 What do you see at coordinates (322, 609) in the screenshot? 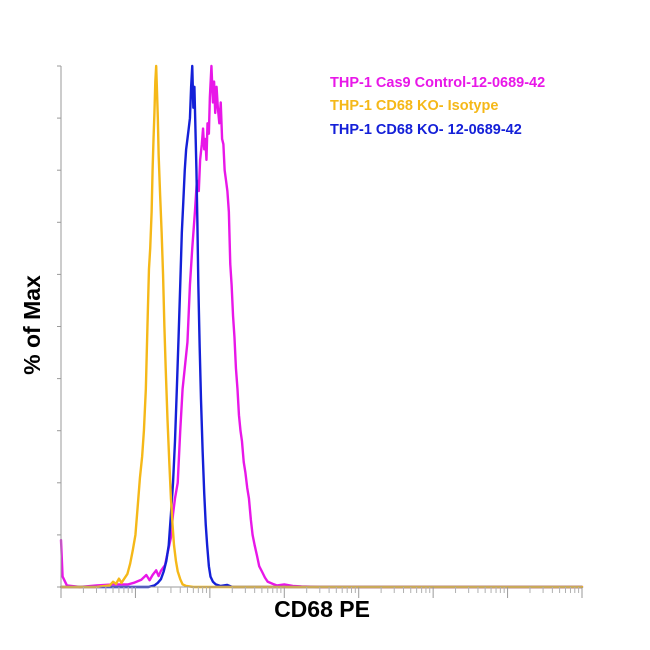
I see `x-axis-title: CD68 PE` at bounding box center [322, 609].